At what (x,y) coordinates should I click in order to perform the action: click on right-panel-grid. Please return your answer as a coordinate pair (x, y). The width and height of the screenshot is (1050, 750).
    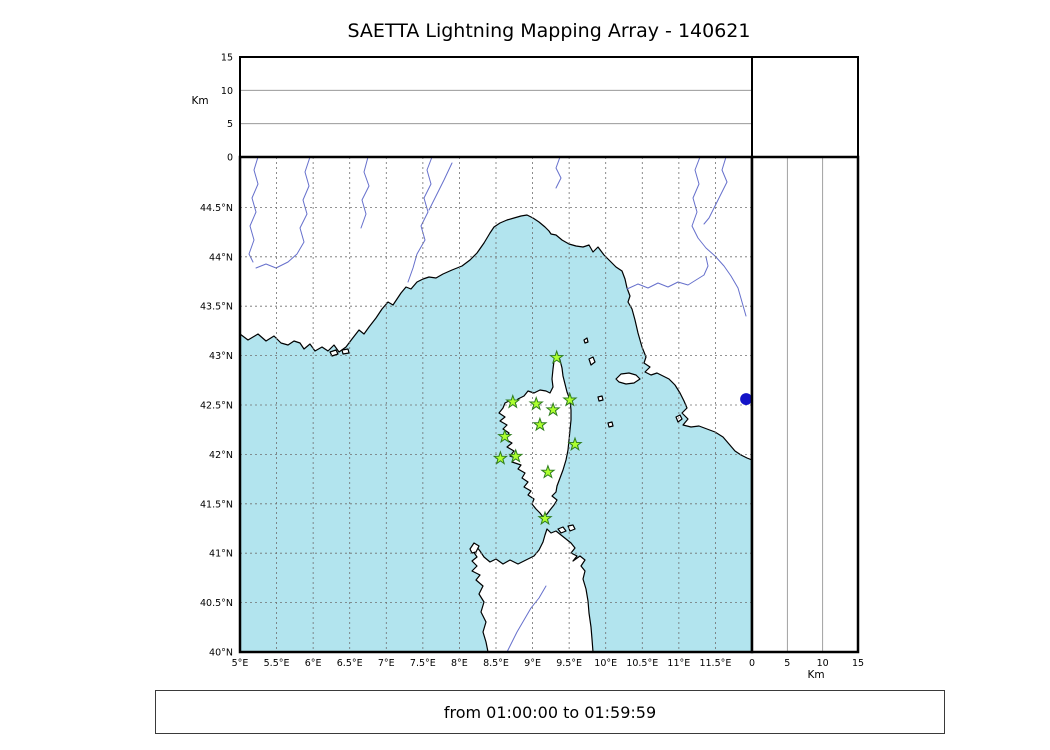
    Looking at the image, I should click on (805, 404).